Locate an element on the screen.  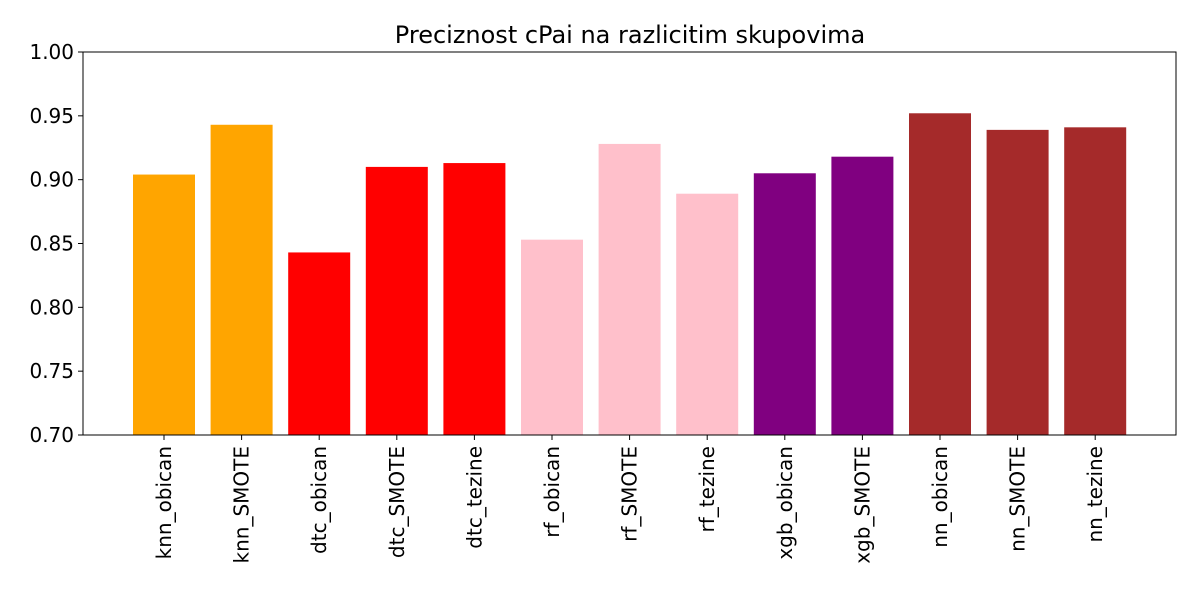
y-tick-label: 0.90 is located at coordinates (51, 180).